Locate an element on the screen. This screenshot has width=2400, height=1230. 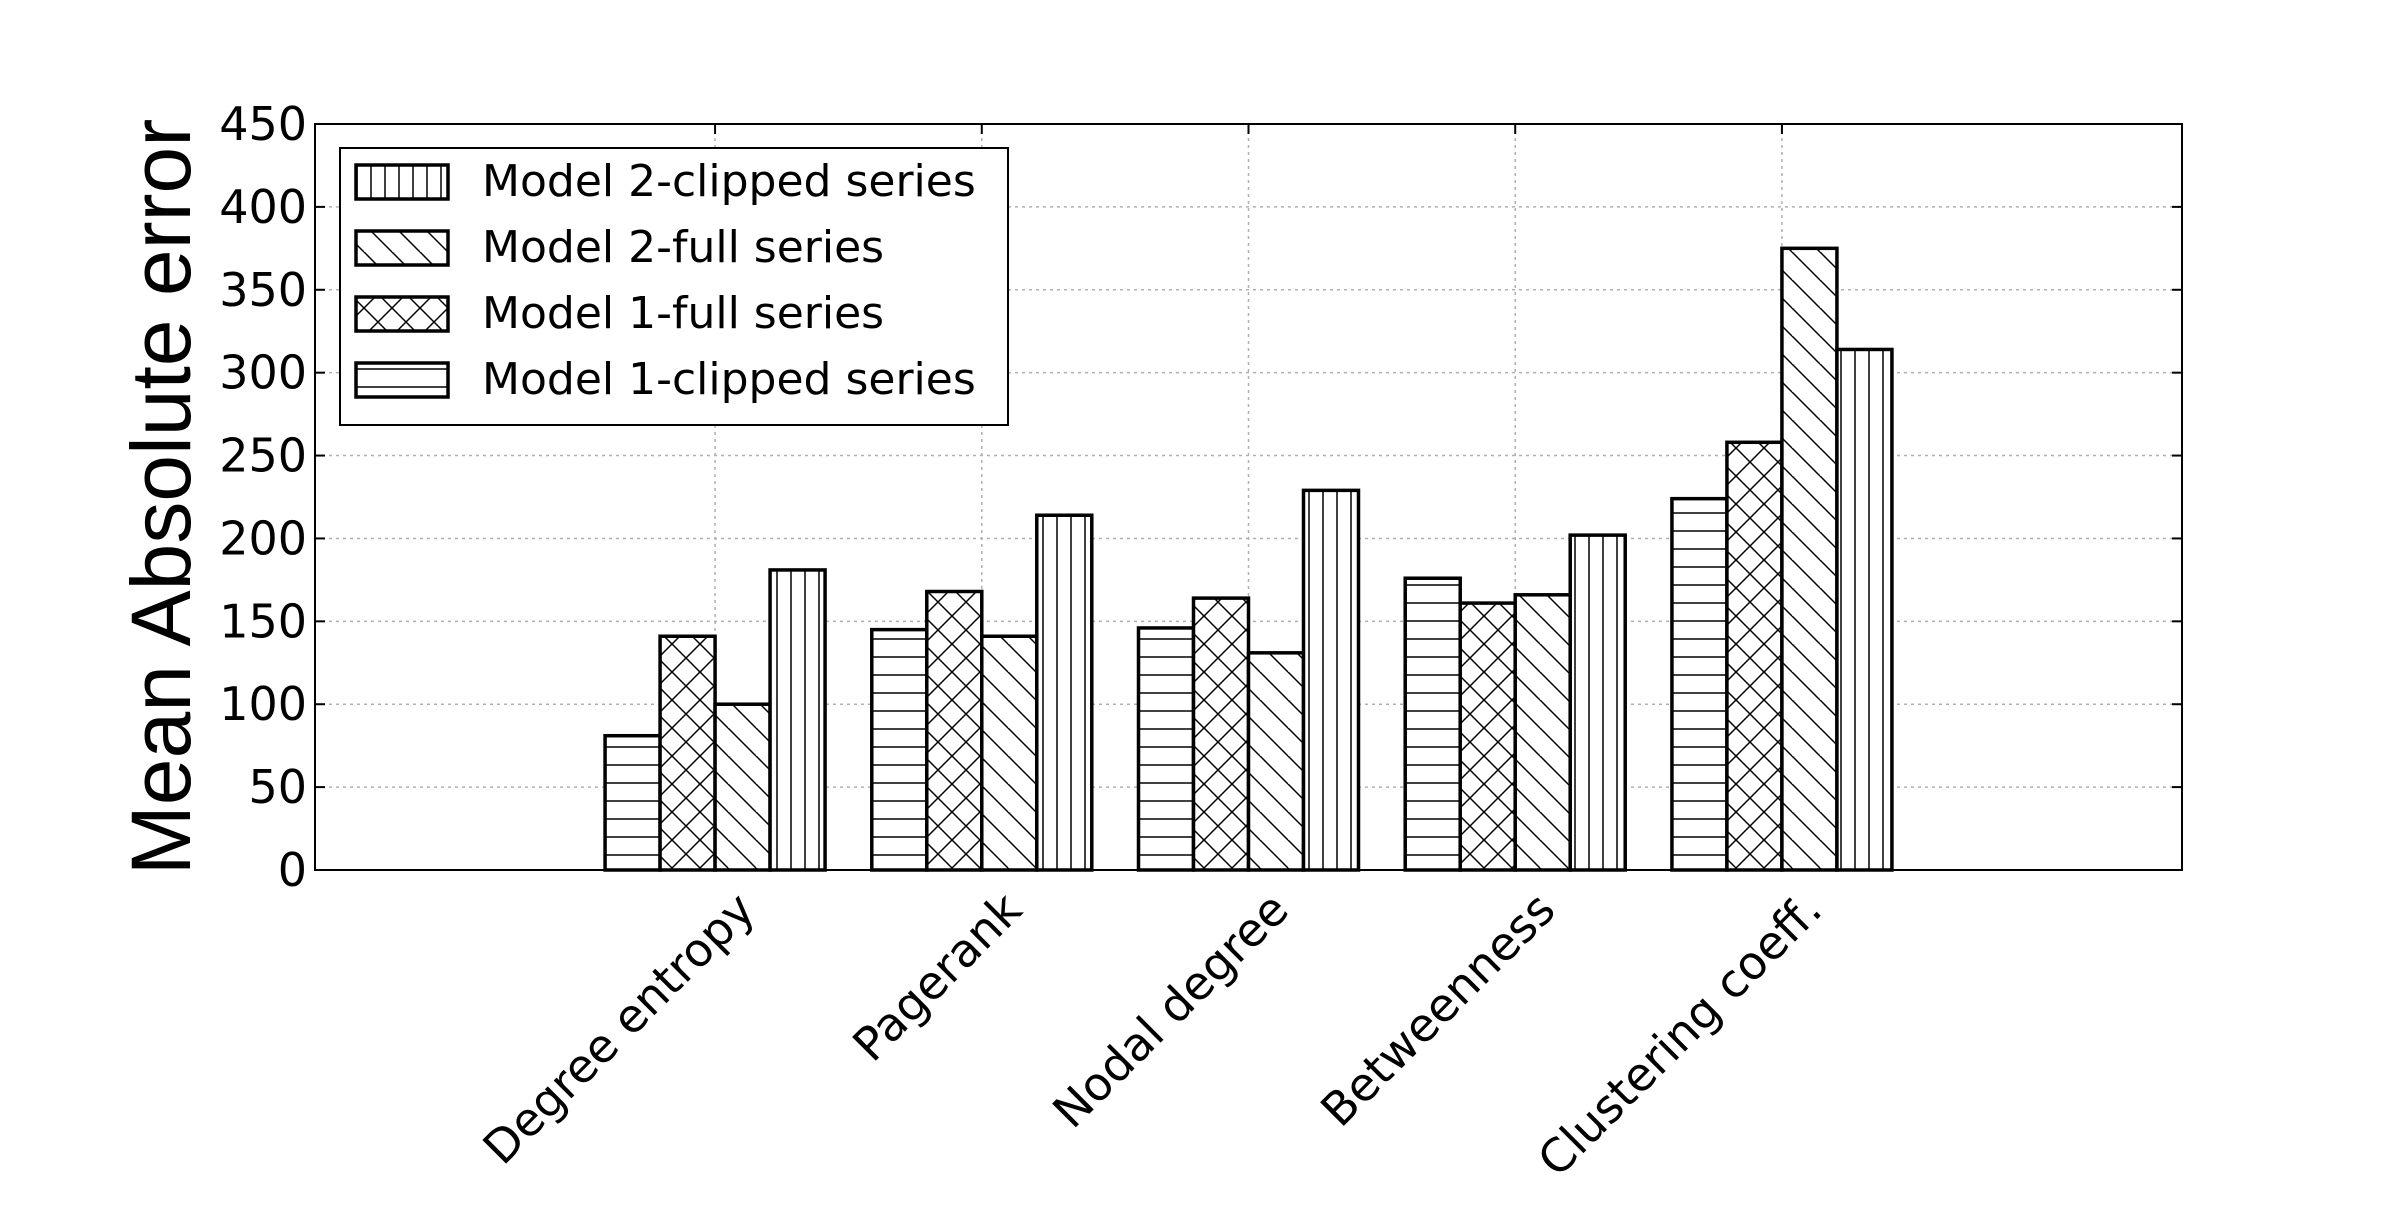
y-tick-label: 400 is located at coordinates (263, 207).